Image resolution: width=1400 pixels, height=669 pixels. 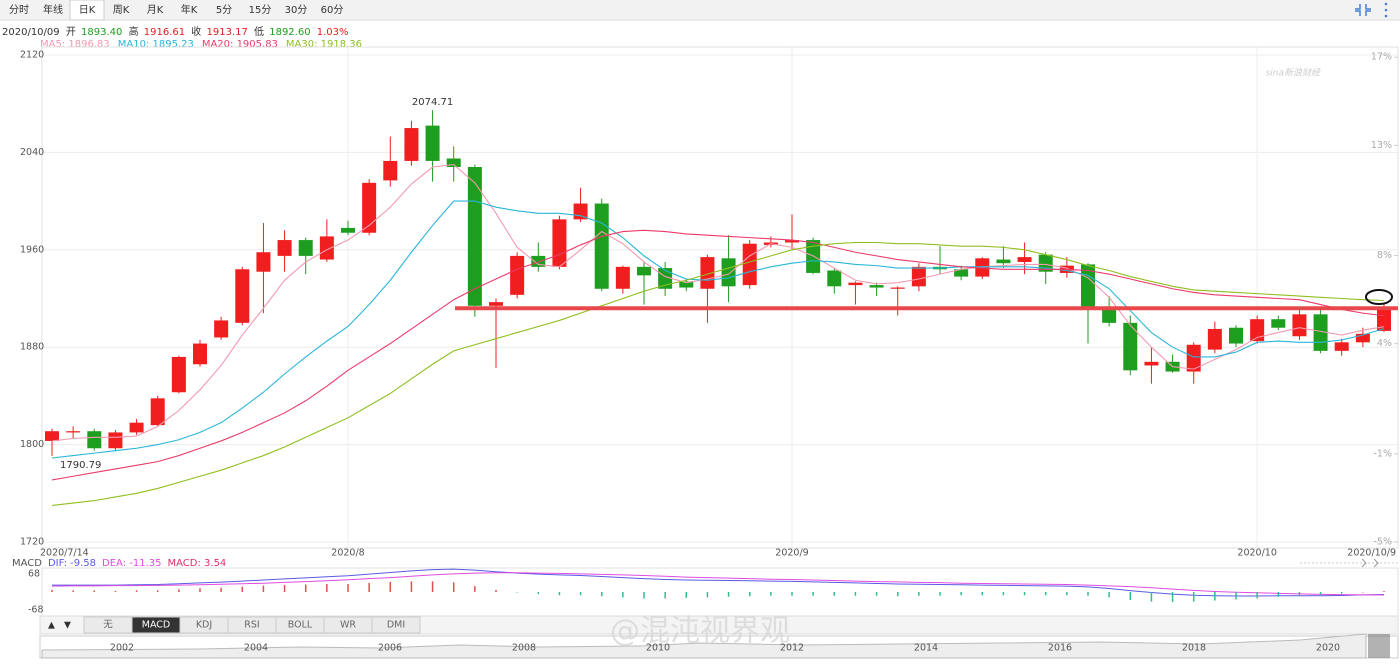 I want to click on navigator-year: 2018, so click(x=1194, y=648).